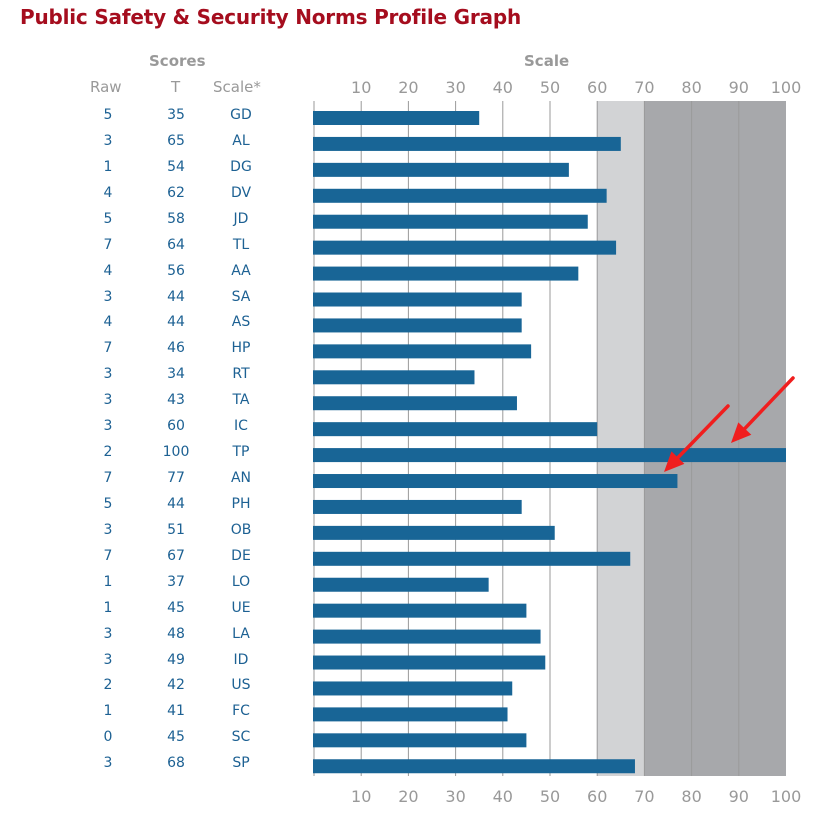 The height and width of the screenshot is (819, 833). Describe the element at coordinates (108, 711) in the screenshot. I see `raw-score-FC: 1` at that location.